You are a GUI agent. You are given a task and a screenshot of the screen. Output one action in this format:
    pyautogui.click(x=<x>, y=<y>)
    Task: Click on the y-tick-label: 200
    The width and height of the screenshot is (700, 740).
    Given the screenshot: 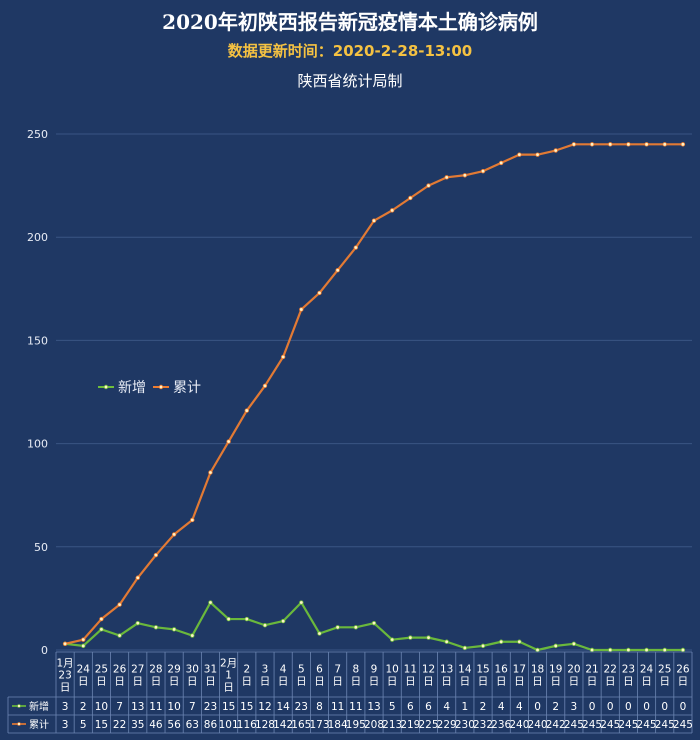 What is the action you would take?
    pyautogui.click(x=37, y=237)
    